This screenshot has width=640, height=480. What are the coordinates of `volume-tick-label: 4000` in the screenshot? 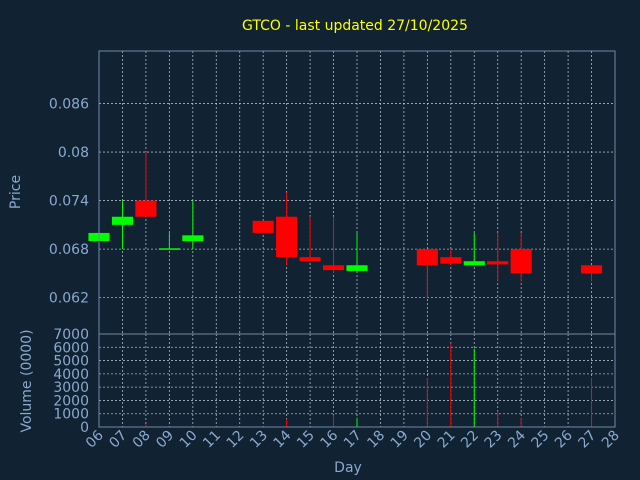 It's located at (71, 375).